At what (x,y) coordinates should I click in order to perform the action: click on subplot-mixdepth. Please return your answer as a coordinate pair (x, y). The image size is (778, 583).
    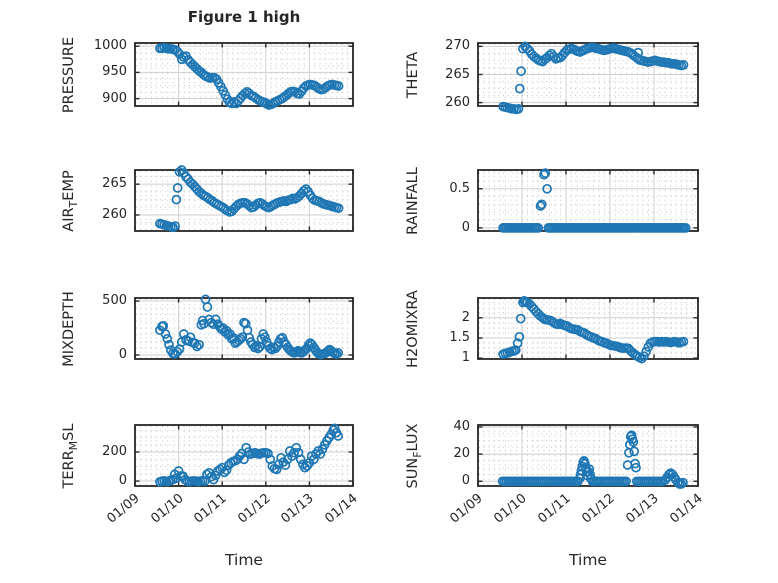
    Looking at the image, I should click on (244, 327).